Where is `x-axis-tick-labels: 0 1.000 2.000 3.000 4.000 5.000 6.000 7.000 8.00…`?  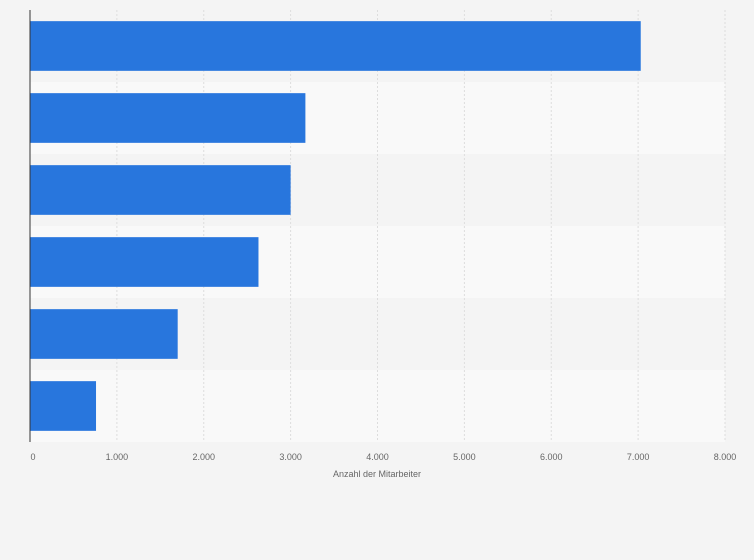 x-axis-tick-labels: 0 1.000 2.000 3.000 4.000 5.000 6.000 7.000 8.00… is located at coordinates (383, 457).